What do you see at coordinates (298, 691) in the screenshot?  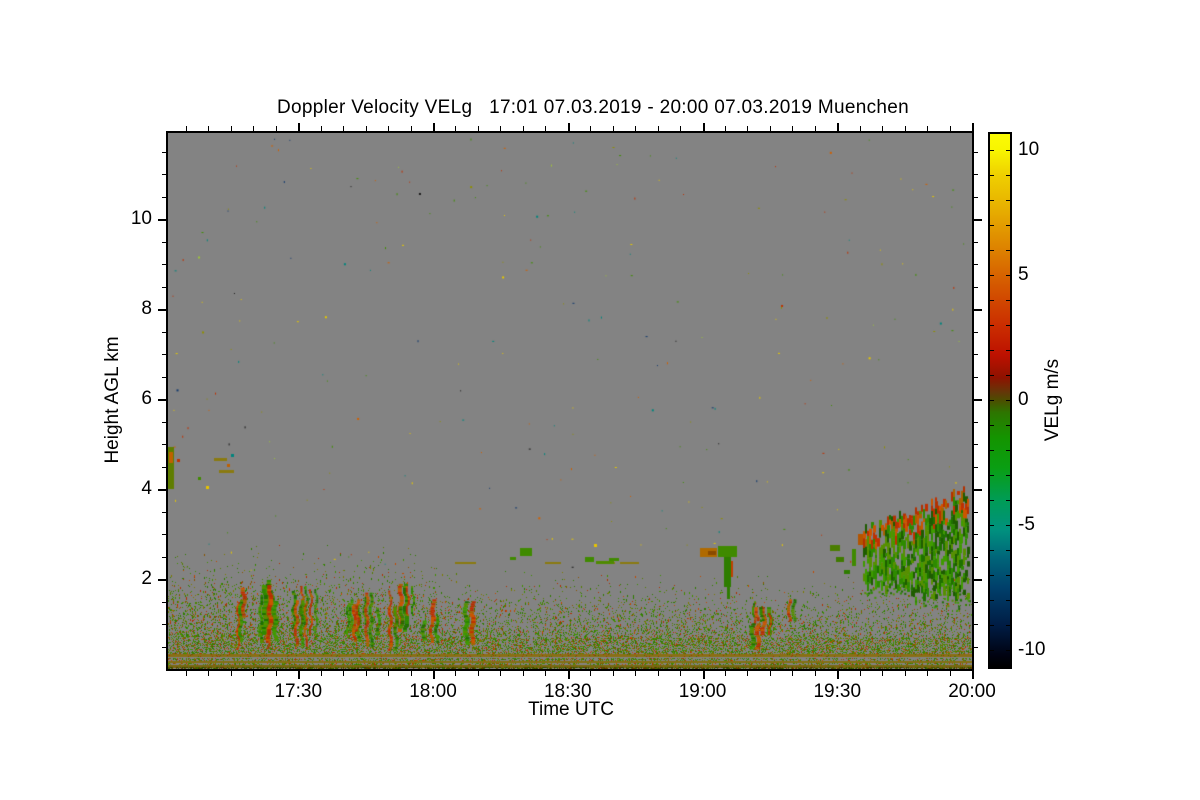 I see `x-tick-label: 17:30` at bounding box center [298, 691].